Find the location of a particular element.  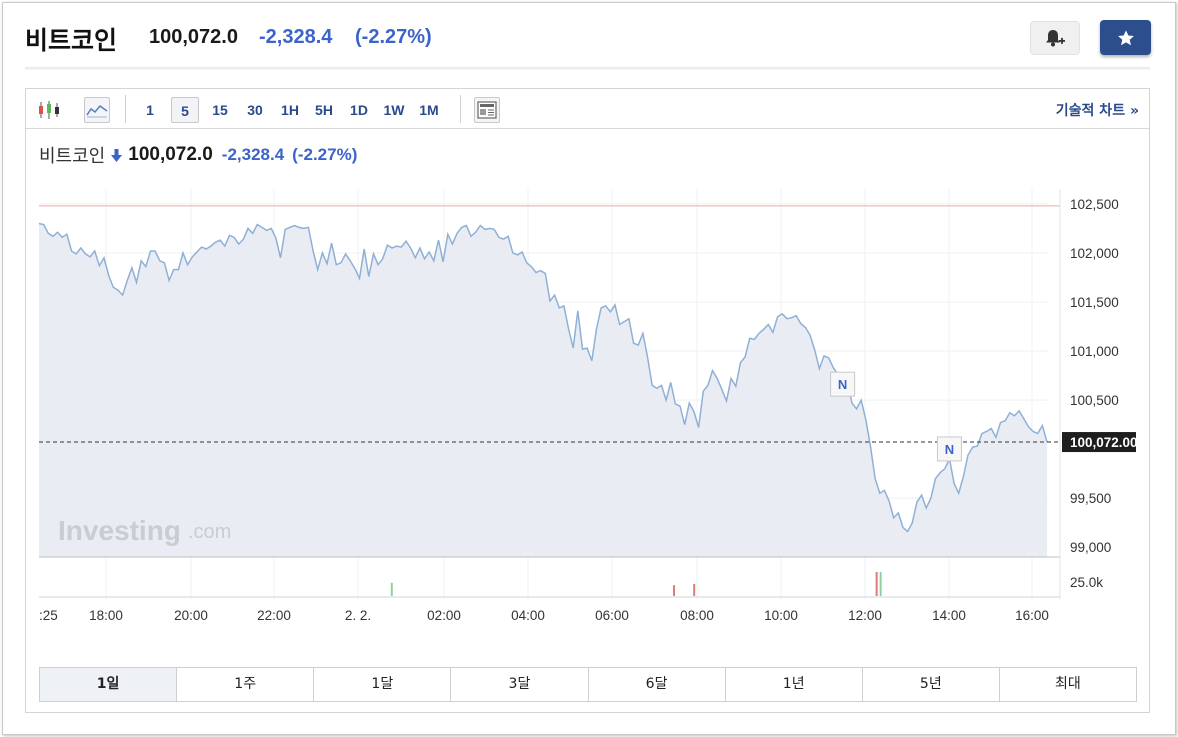

y-tick-label: 99,500 is located at coordinates (1090, 498).